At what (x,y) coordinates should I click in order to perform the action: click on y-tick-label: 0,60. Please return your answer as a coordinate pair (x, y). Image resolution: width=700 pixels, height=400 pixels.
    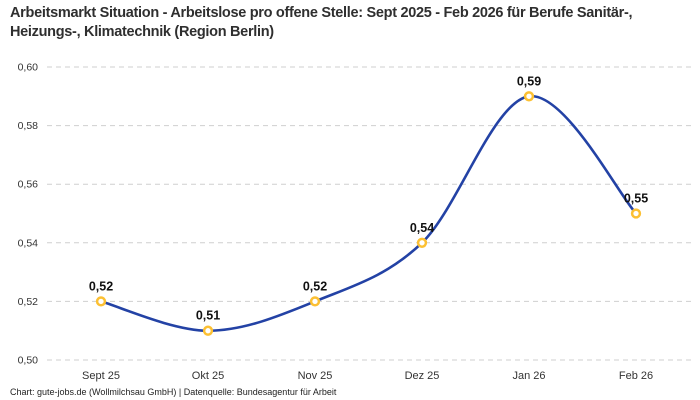
    Looking at the image, I should click on (28, 68).